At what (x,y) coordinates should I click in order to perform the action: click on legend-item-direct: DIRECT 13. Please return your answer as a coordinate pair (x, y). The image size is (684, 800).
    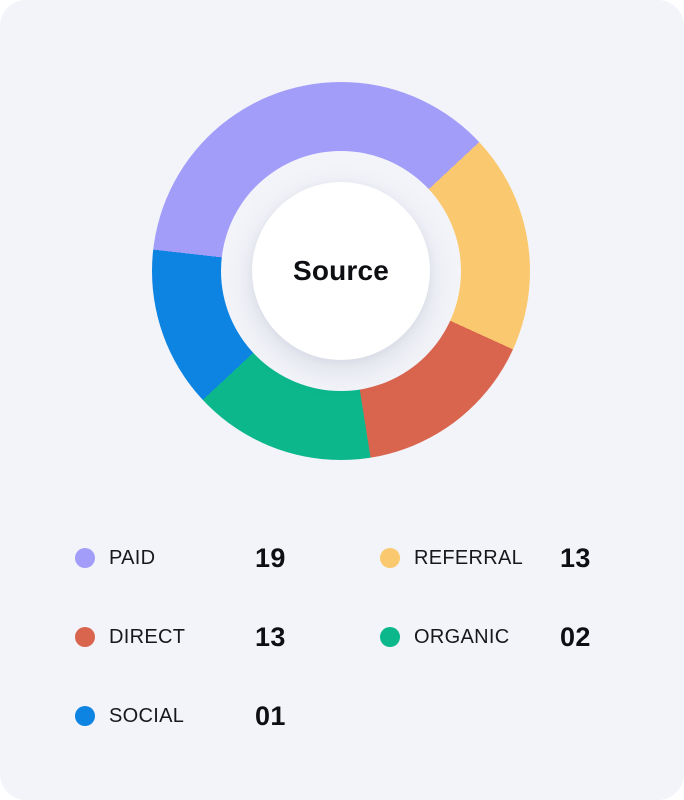
    Looking at the image, I should click on (227, 636).